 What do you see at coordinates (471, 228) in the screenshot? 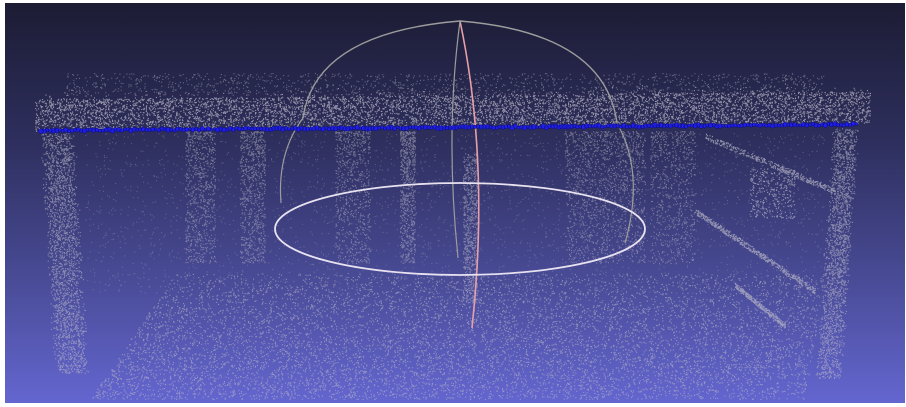
I see `center-pole-points` at bounding box center [471, 228].